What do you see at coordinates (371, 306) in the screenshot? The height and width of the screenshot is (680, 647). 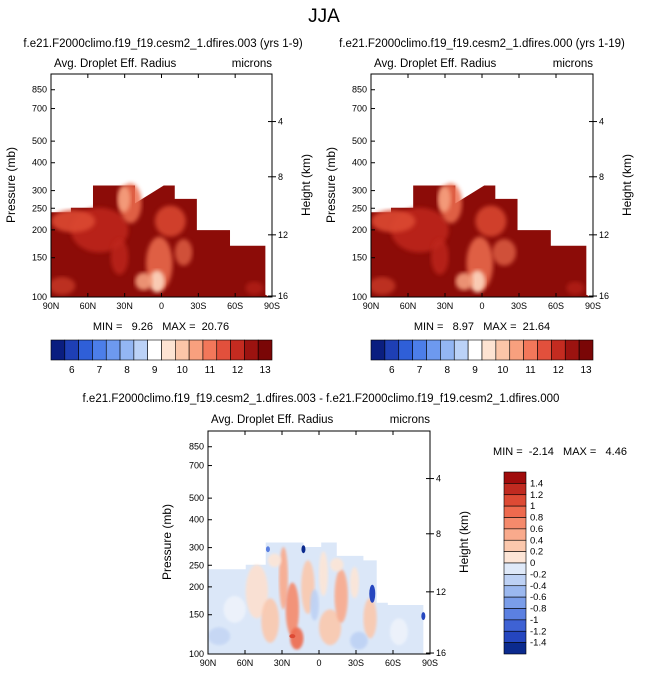 I see `x-tick-label: 90N` at bounding box center [371, 306].